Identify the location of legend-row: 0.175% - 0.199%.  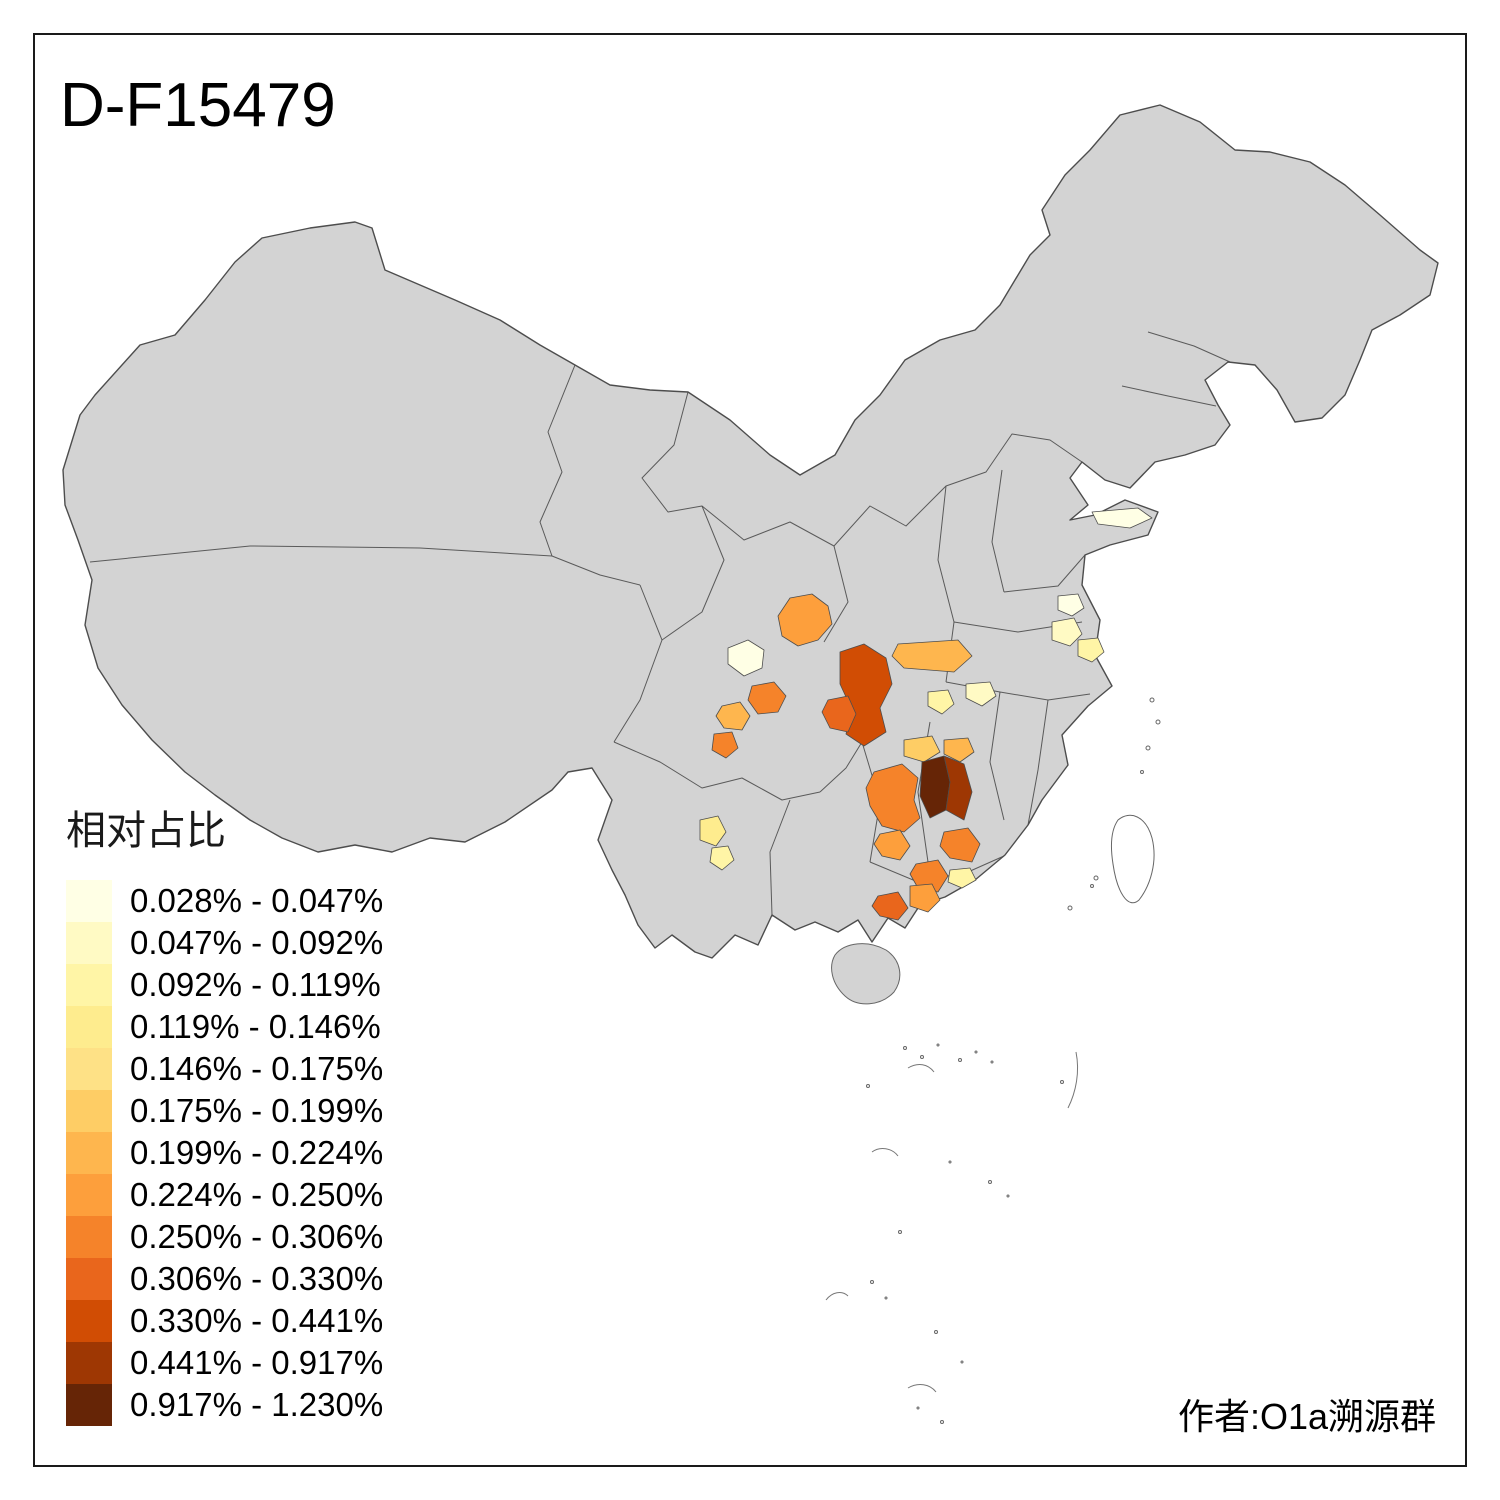
(224, 1111).